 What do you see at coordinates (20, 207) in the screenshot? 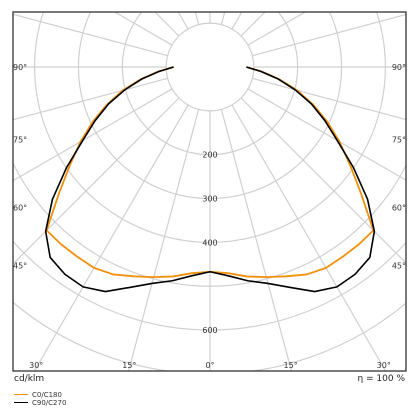
I see `angle-label-left: 60°` at bounding box center [20, 207].